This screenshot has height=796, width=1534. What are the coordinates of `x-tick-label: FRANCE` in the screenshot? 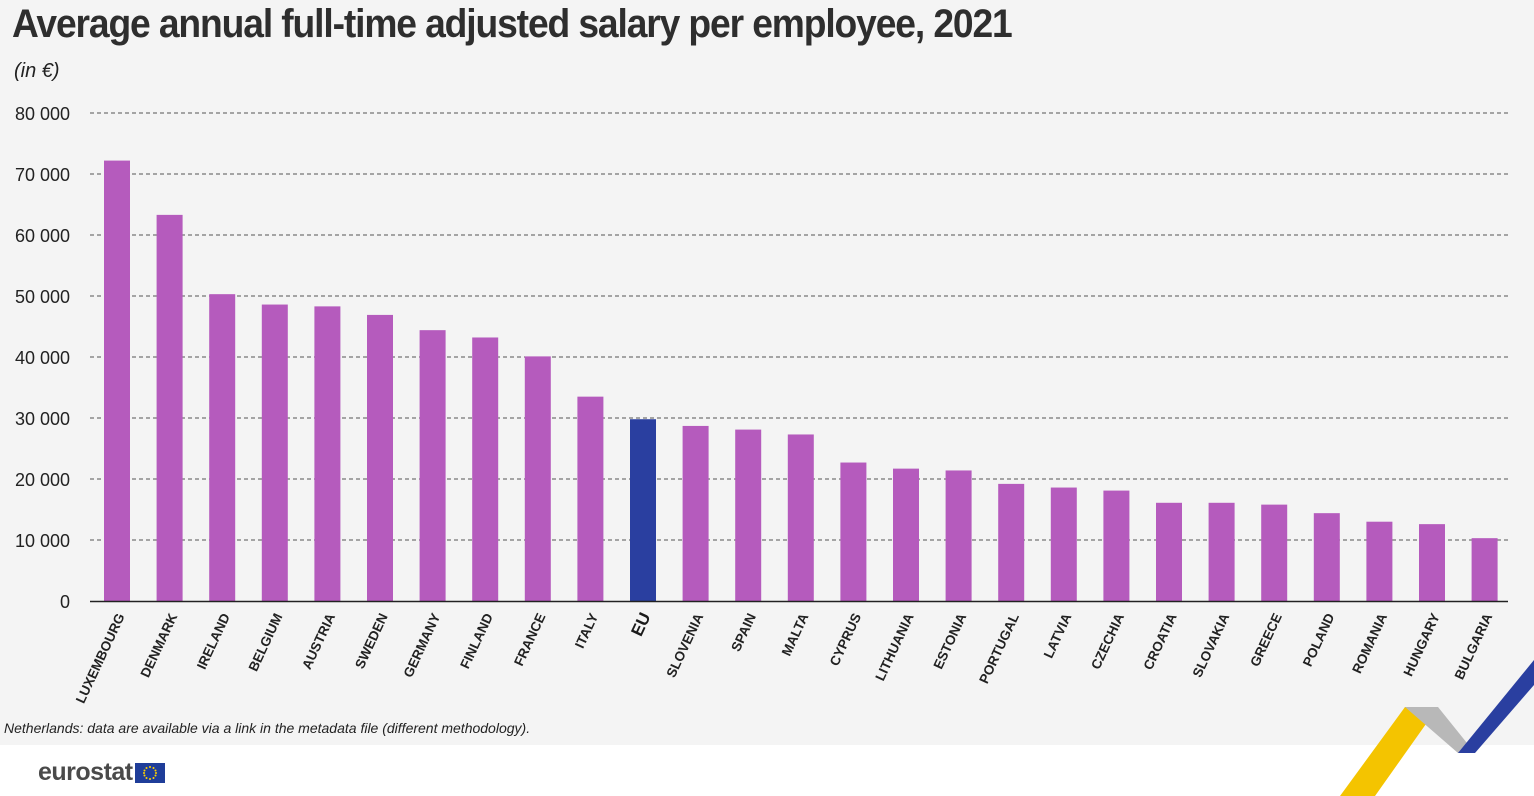 It's located at (529, 639).